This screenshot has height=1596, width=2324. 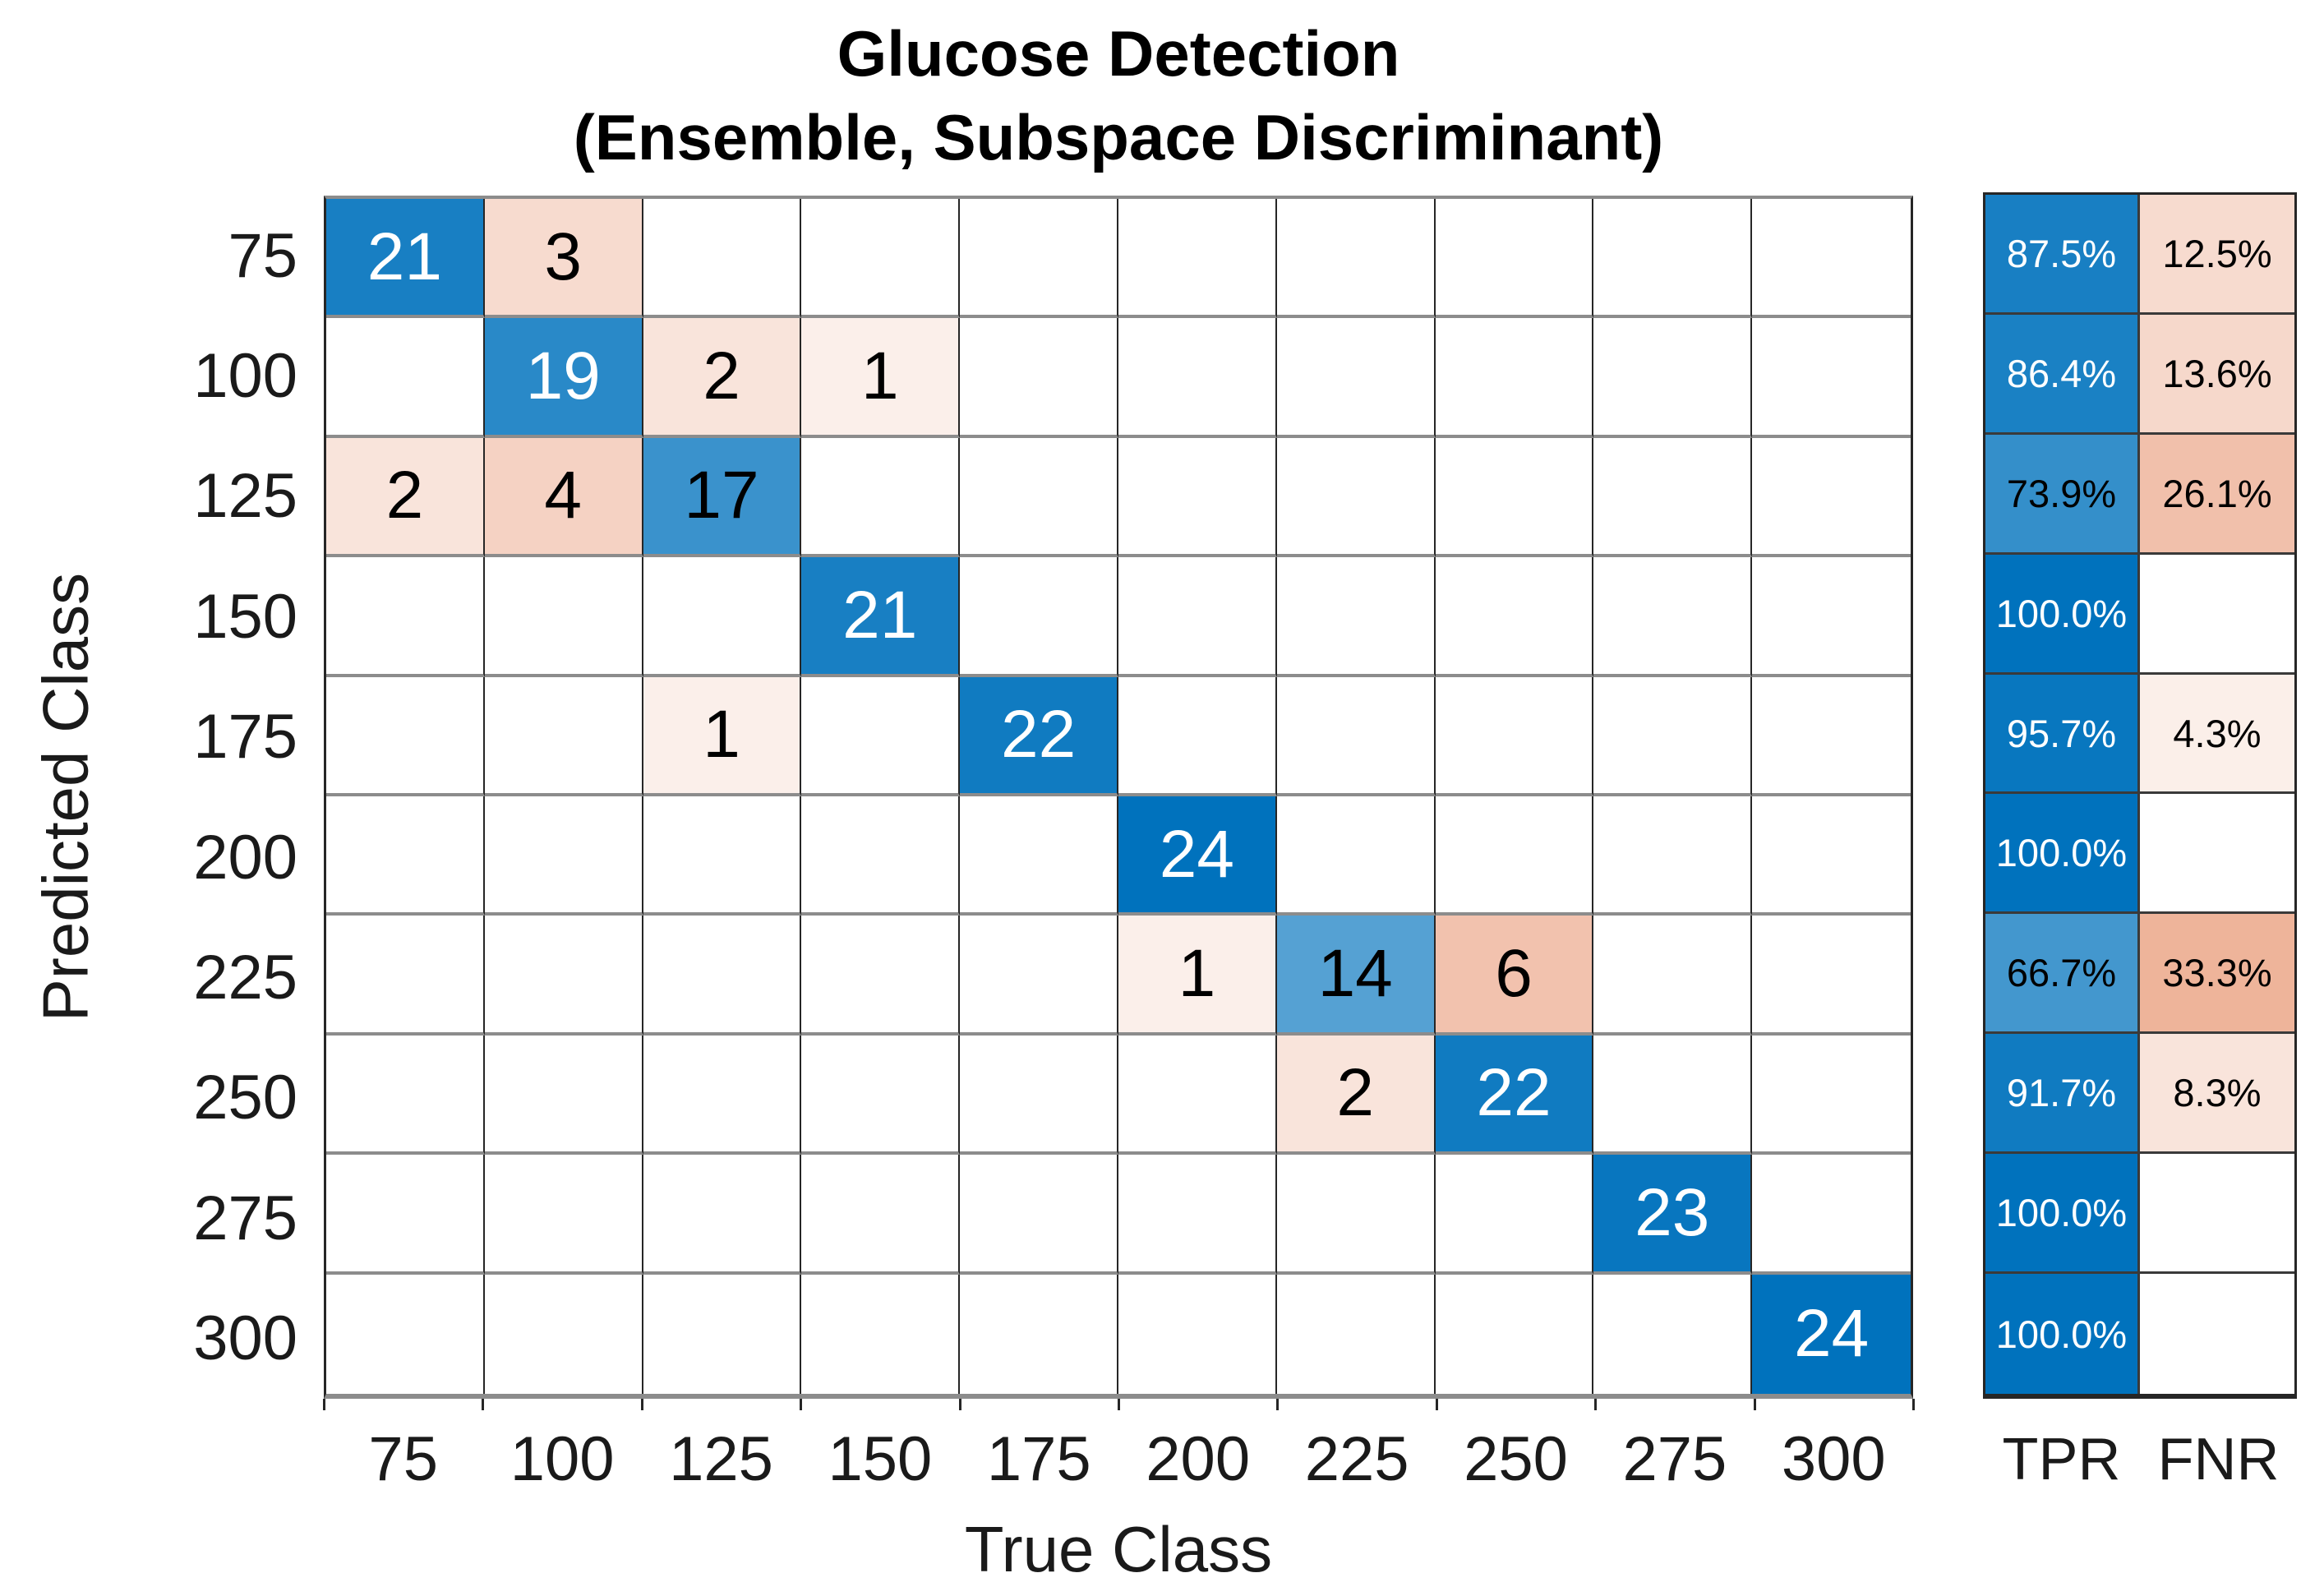 I want to click on y-tick-label-300: 300, so click(x=245, y=1339).